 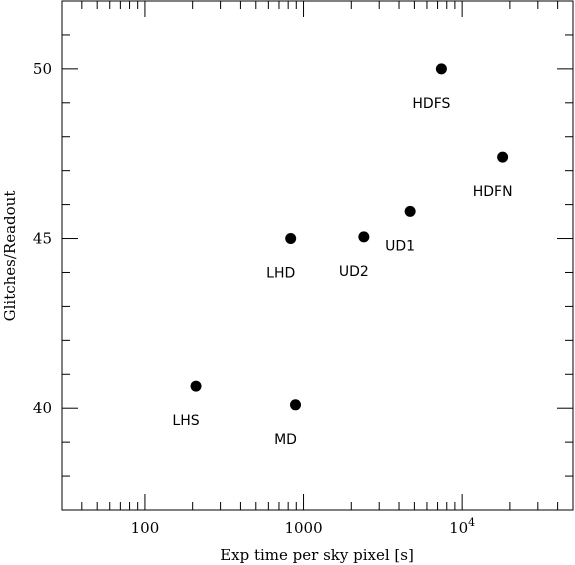 I want to click on y-tick-label: 50, so click(x=42, y=69).